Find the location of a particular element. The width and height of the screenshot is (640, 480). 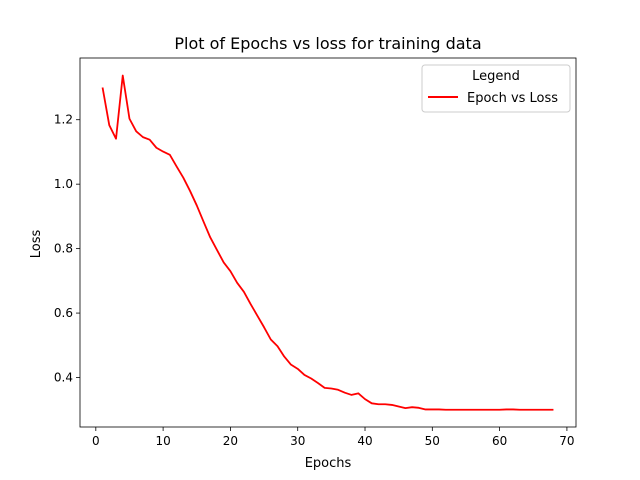

y-tick-label: 0.8 is located at coordinates (63, 249).